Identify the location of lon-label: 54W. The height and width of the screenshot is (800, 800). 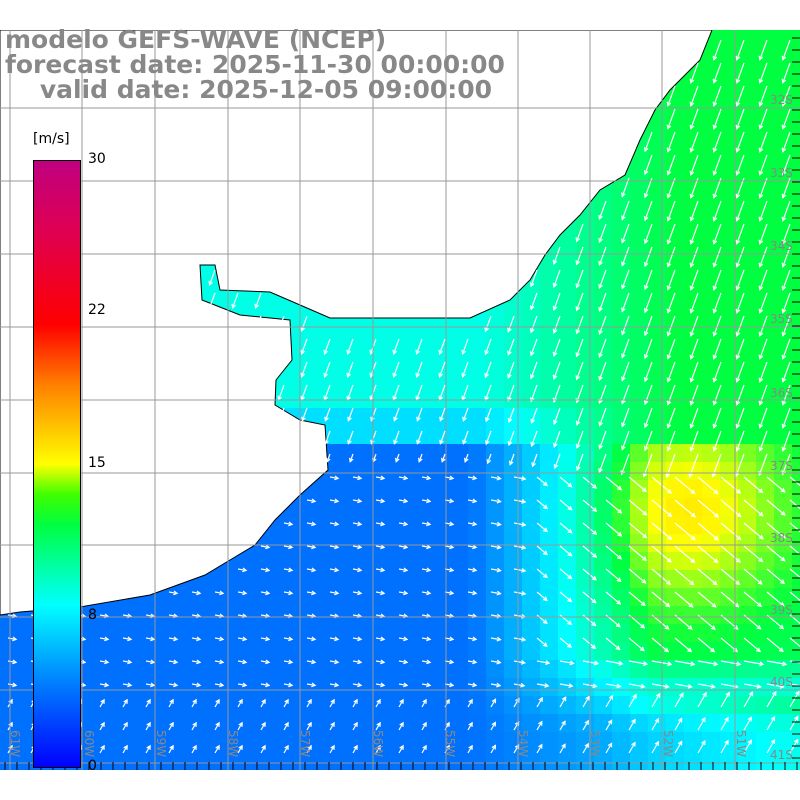
(523, 744).